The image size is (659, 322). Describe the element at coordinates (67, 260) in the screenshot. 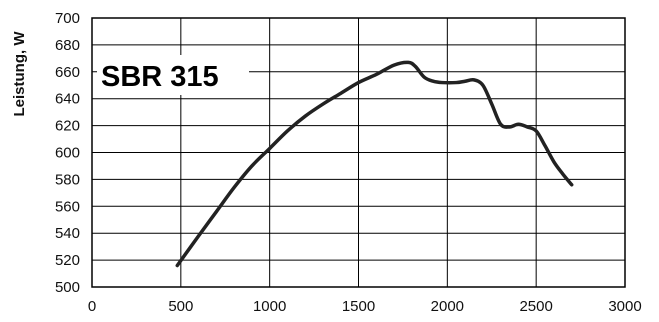

I see `y-tick-label-520: 520` at that location.